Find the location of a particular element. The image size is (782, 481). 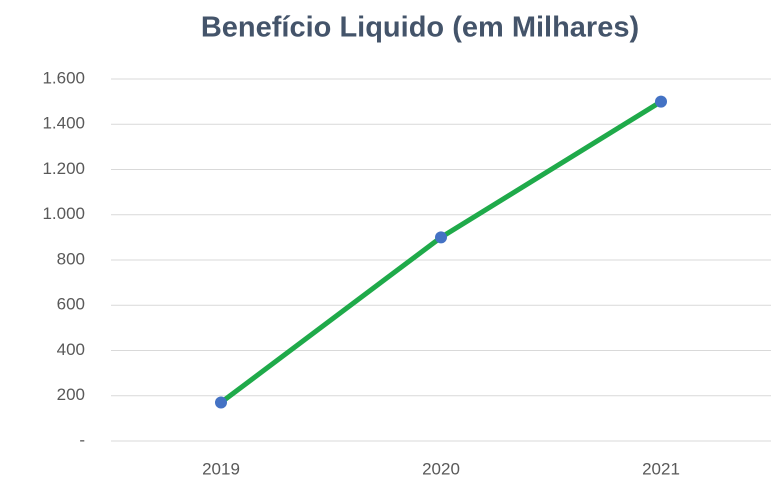

y-tick-label: 400 is located at coordinates (71, 349).